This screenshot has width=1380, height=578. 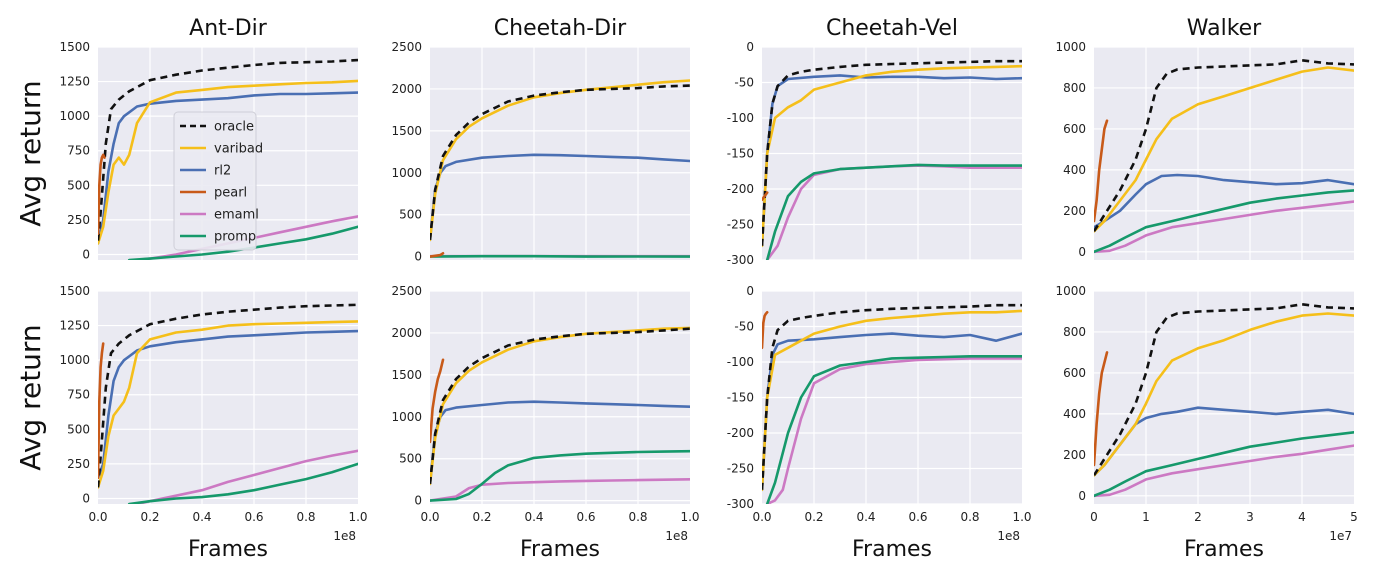 What do you see at coordinates (892, 28) in the screenshot?
I see `chart-title: Cheetah-Vel` at bounding box center [892, 28].